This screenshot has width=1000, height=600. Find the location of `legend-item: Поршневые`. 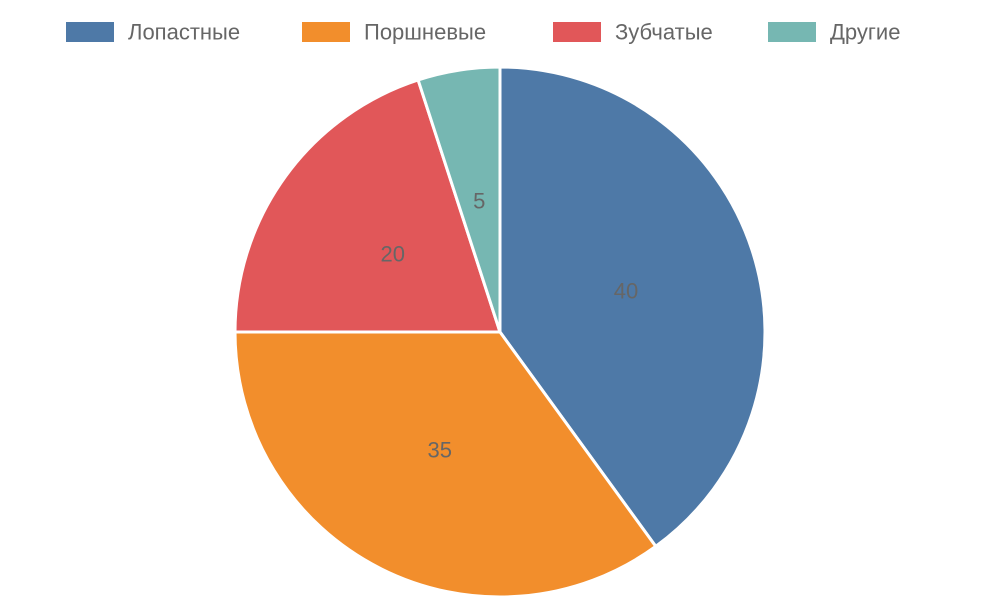

legend-item: Поршневые is located at coordinates (394, 32).